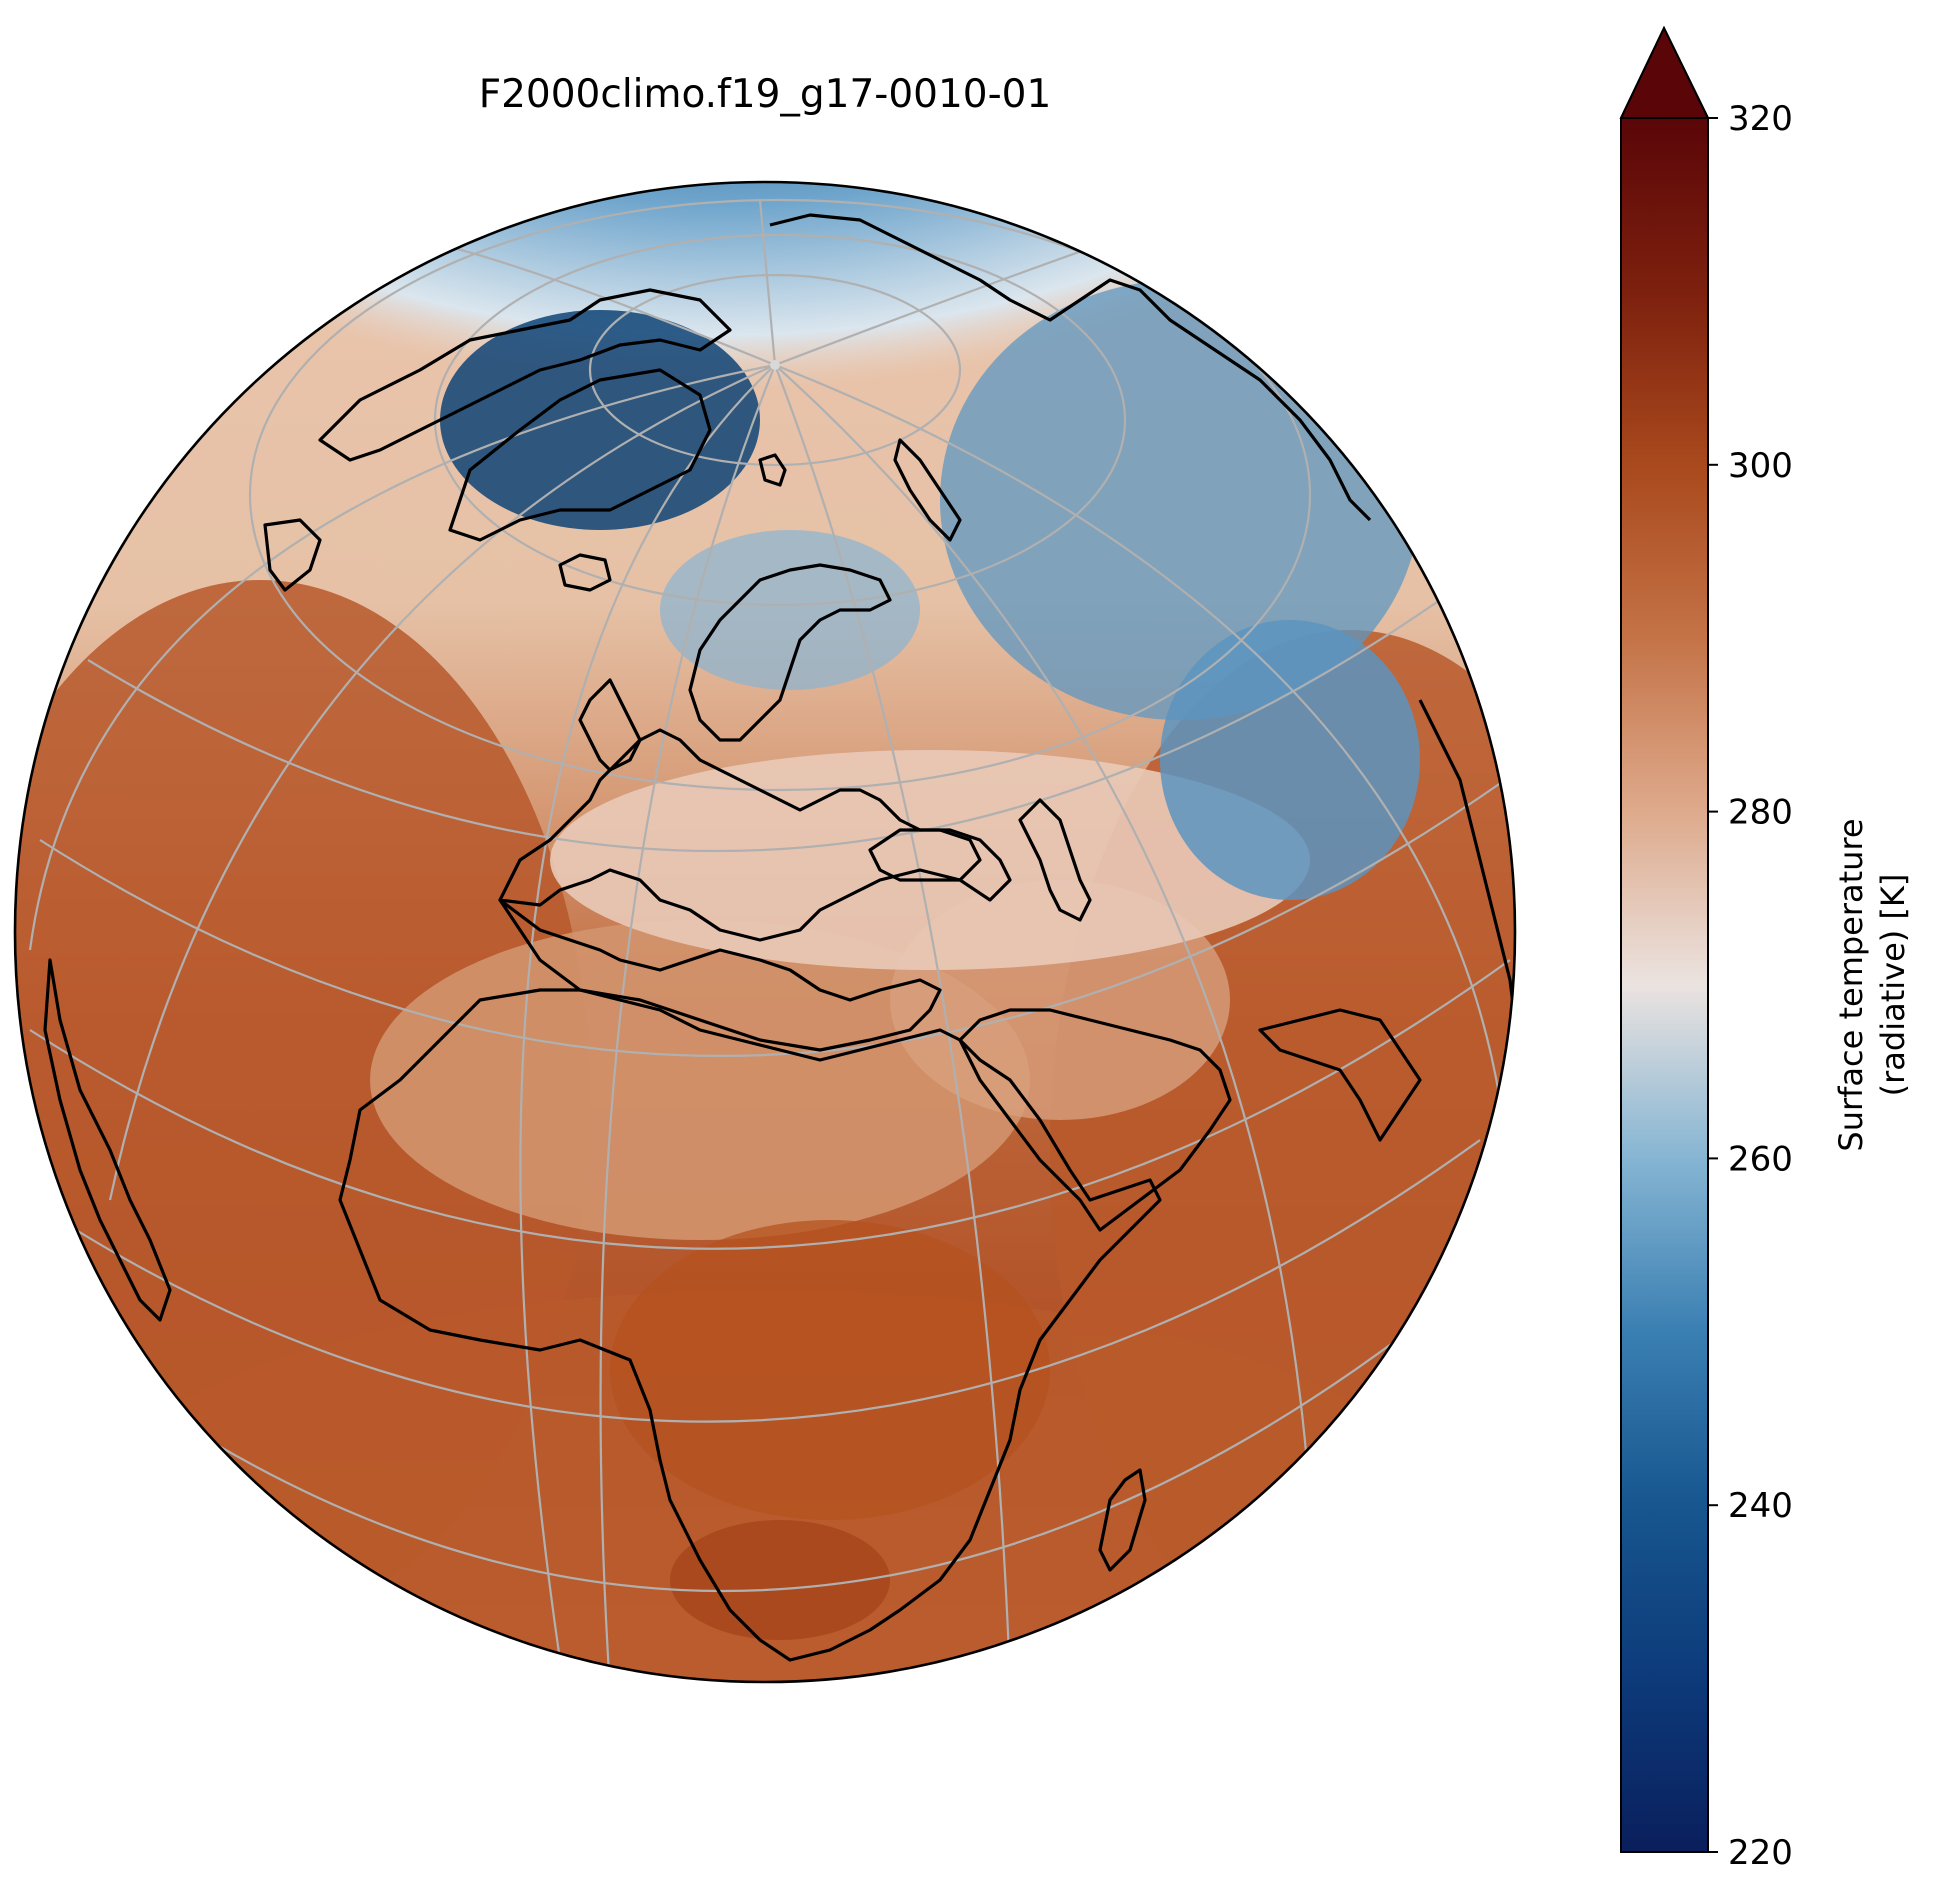 The width and height of the screenshot is (1938, 1896). What do you see at coordinates (610, 725) in the screenshot?
I see `uk-coast` at bounding box center [610, 725].